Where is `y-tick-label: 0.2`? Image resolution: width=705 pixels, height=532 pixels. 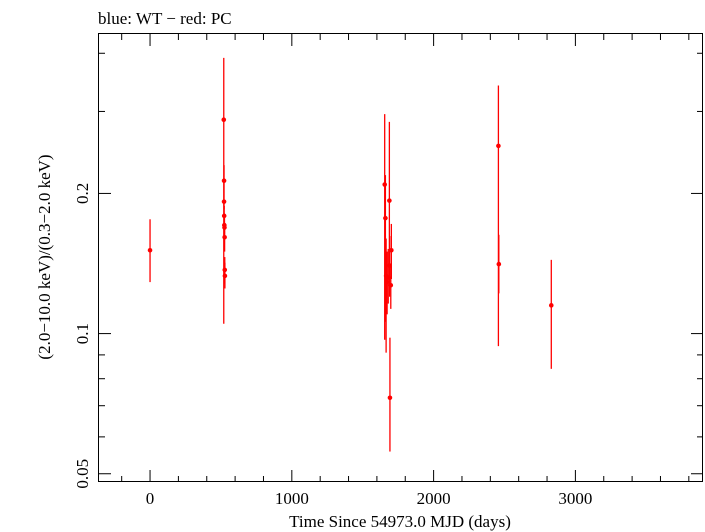
y-tick-label: 0.2 is located at coordinates (82, 193).